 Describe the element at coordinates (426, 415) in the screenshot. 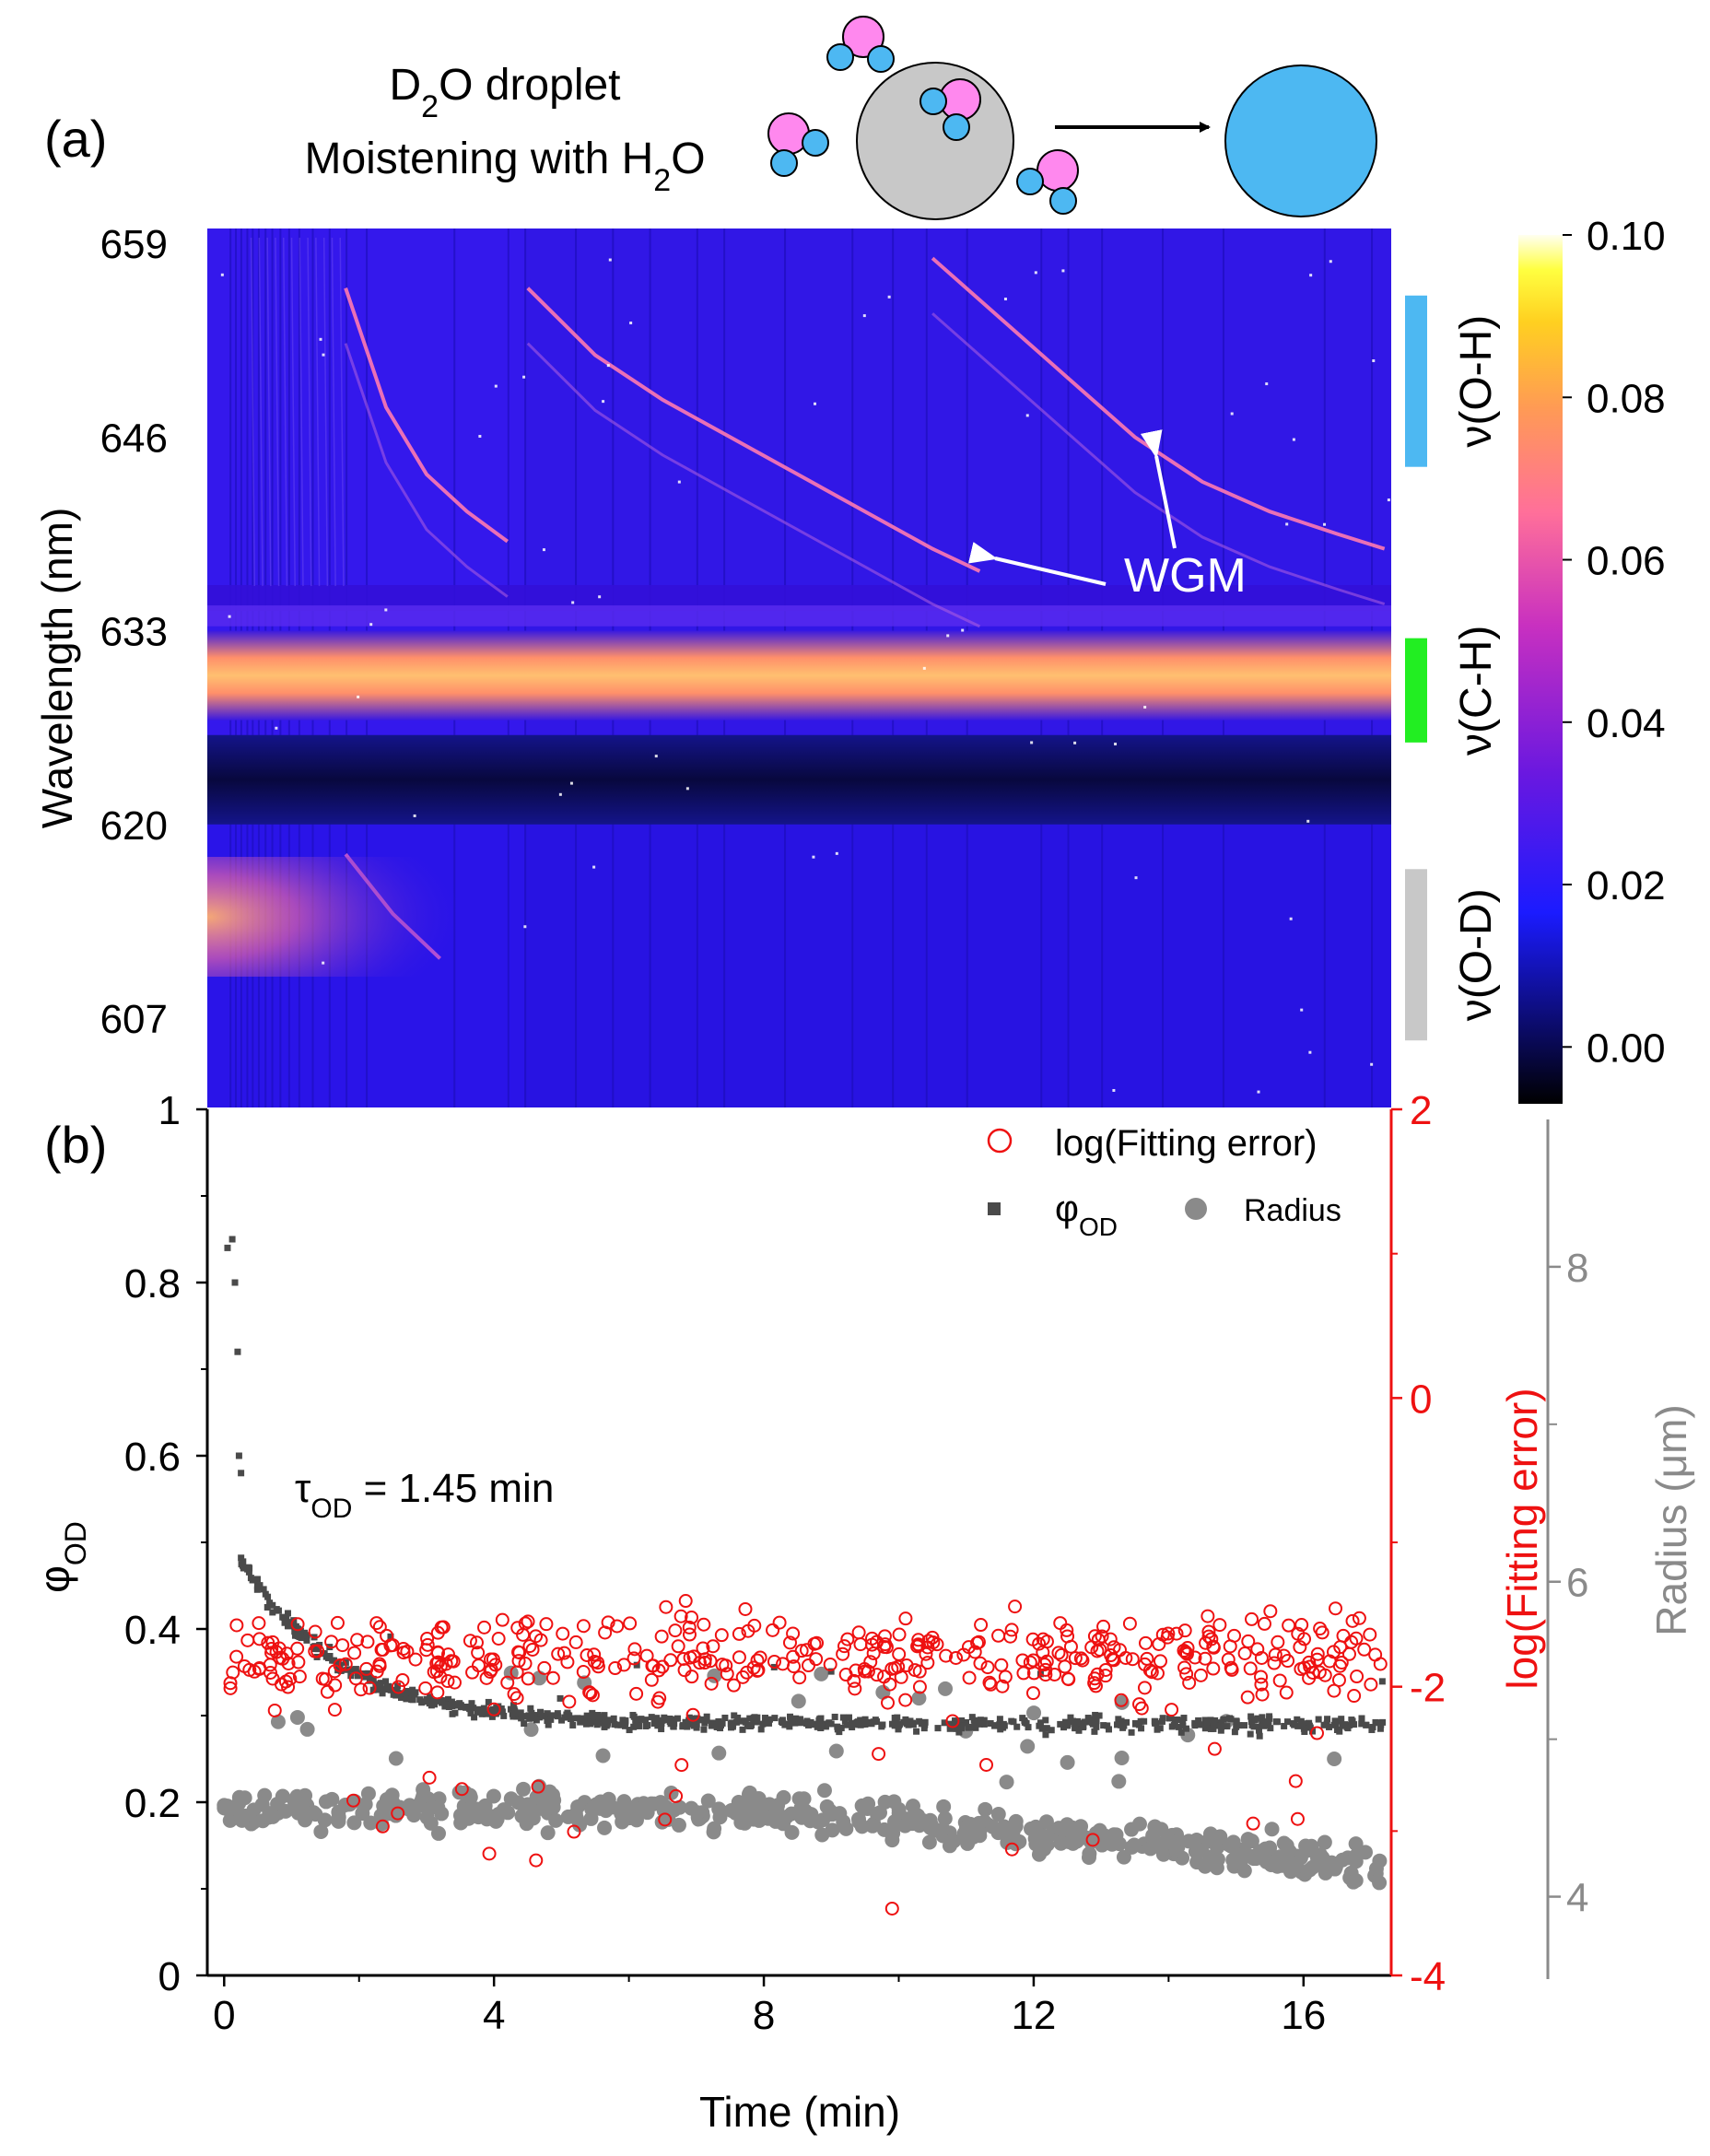

I see `wgm-mode-line` at that location.